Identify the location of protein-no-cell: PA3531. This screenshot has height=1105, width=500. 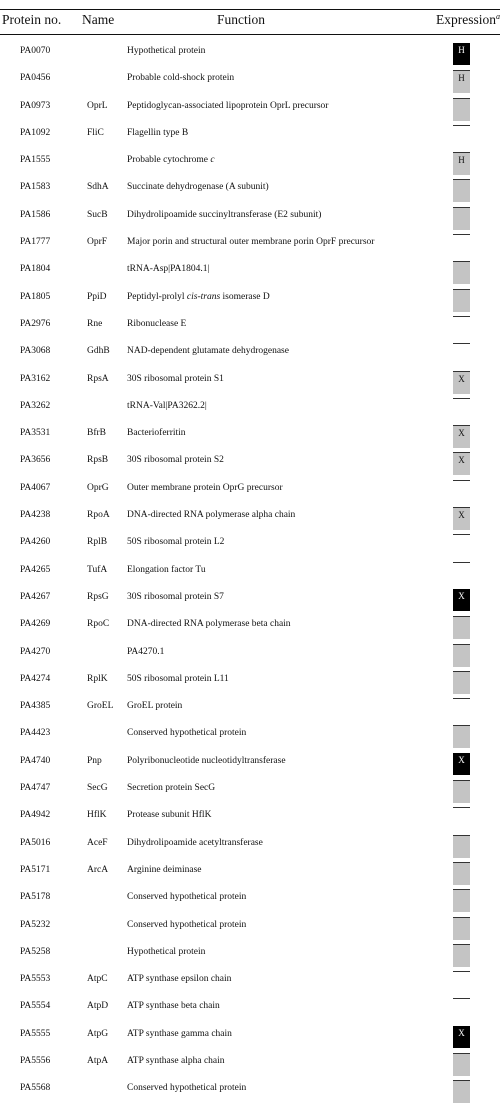
(35, 433).